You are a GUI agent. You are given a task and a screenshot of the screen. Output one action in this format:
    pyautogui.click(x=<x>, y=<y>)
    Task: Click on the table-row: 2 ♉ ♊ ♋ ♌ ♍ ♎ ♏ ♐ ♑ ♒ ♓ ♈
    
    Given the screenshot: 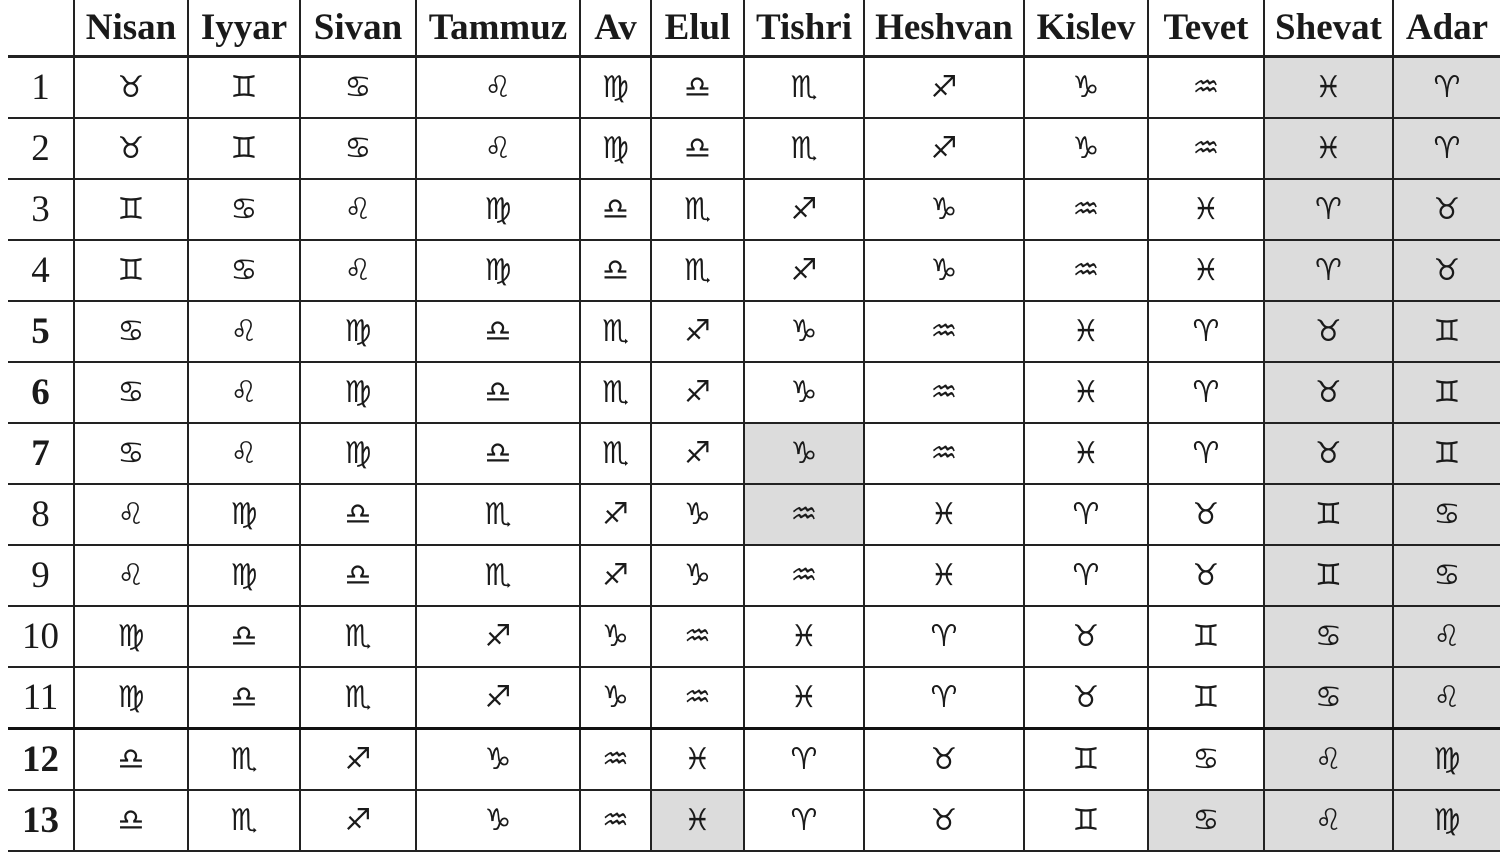 What is the action you would take?
    pyautogui.click(x=754, y=148)
    